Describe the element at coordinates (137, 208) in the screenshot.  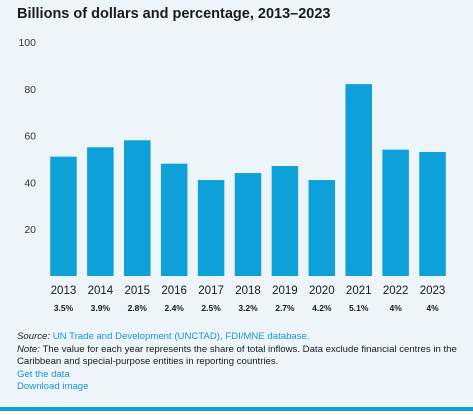
I see `bar-2015` at that location.